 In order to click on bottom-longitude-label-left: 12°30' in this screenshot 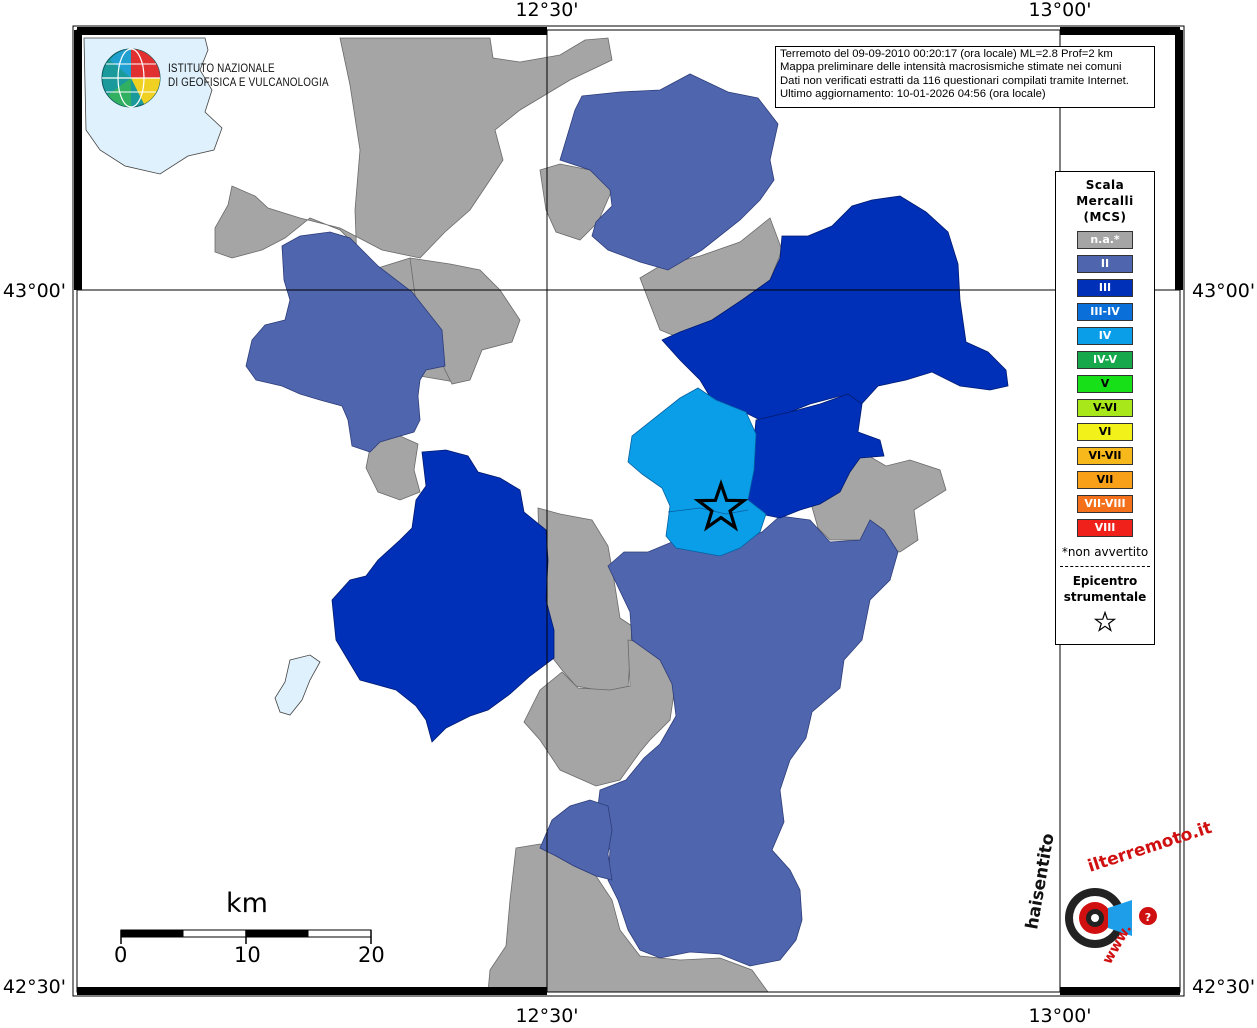, I will do `click(546, 1014)`.